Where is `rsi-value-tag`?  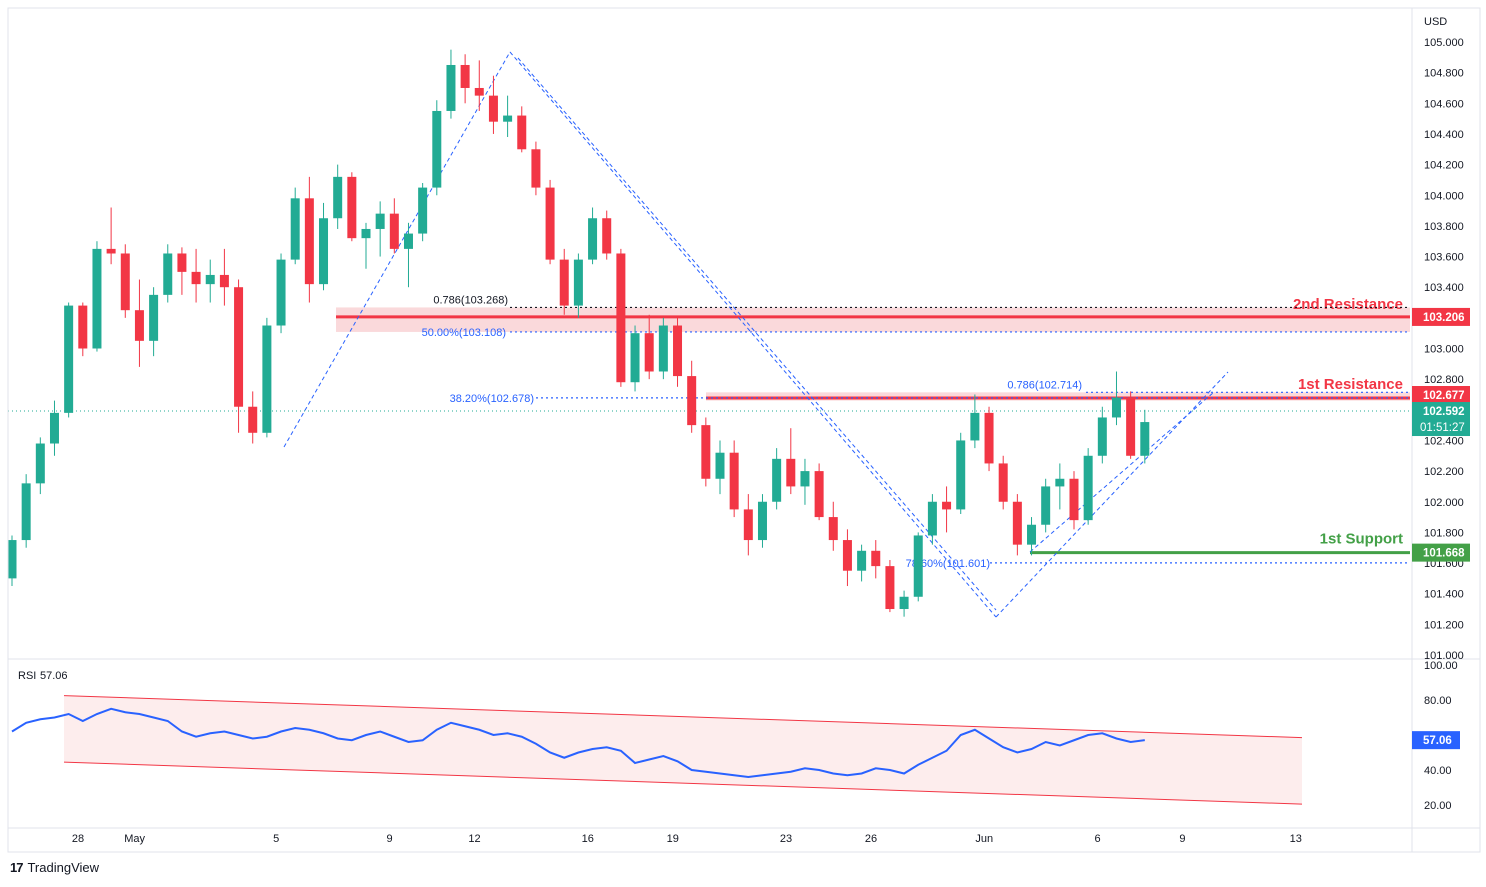
rsi-value-tag is located at coordinates (1436, 740).